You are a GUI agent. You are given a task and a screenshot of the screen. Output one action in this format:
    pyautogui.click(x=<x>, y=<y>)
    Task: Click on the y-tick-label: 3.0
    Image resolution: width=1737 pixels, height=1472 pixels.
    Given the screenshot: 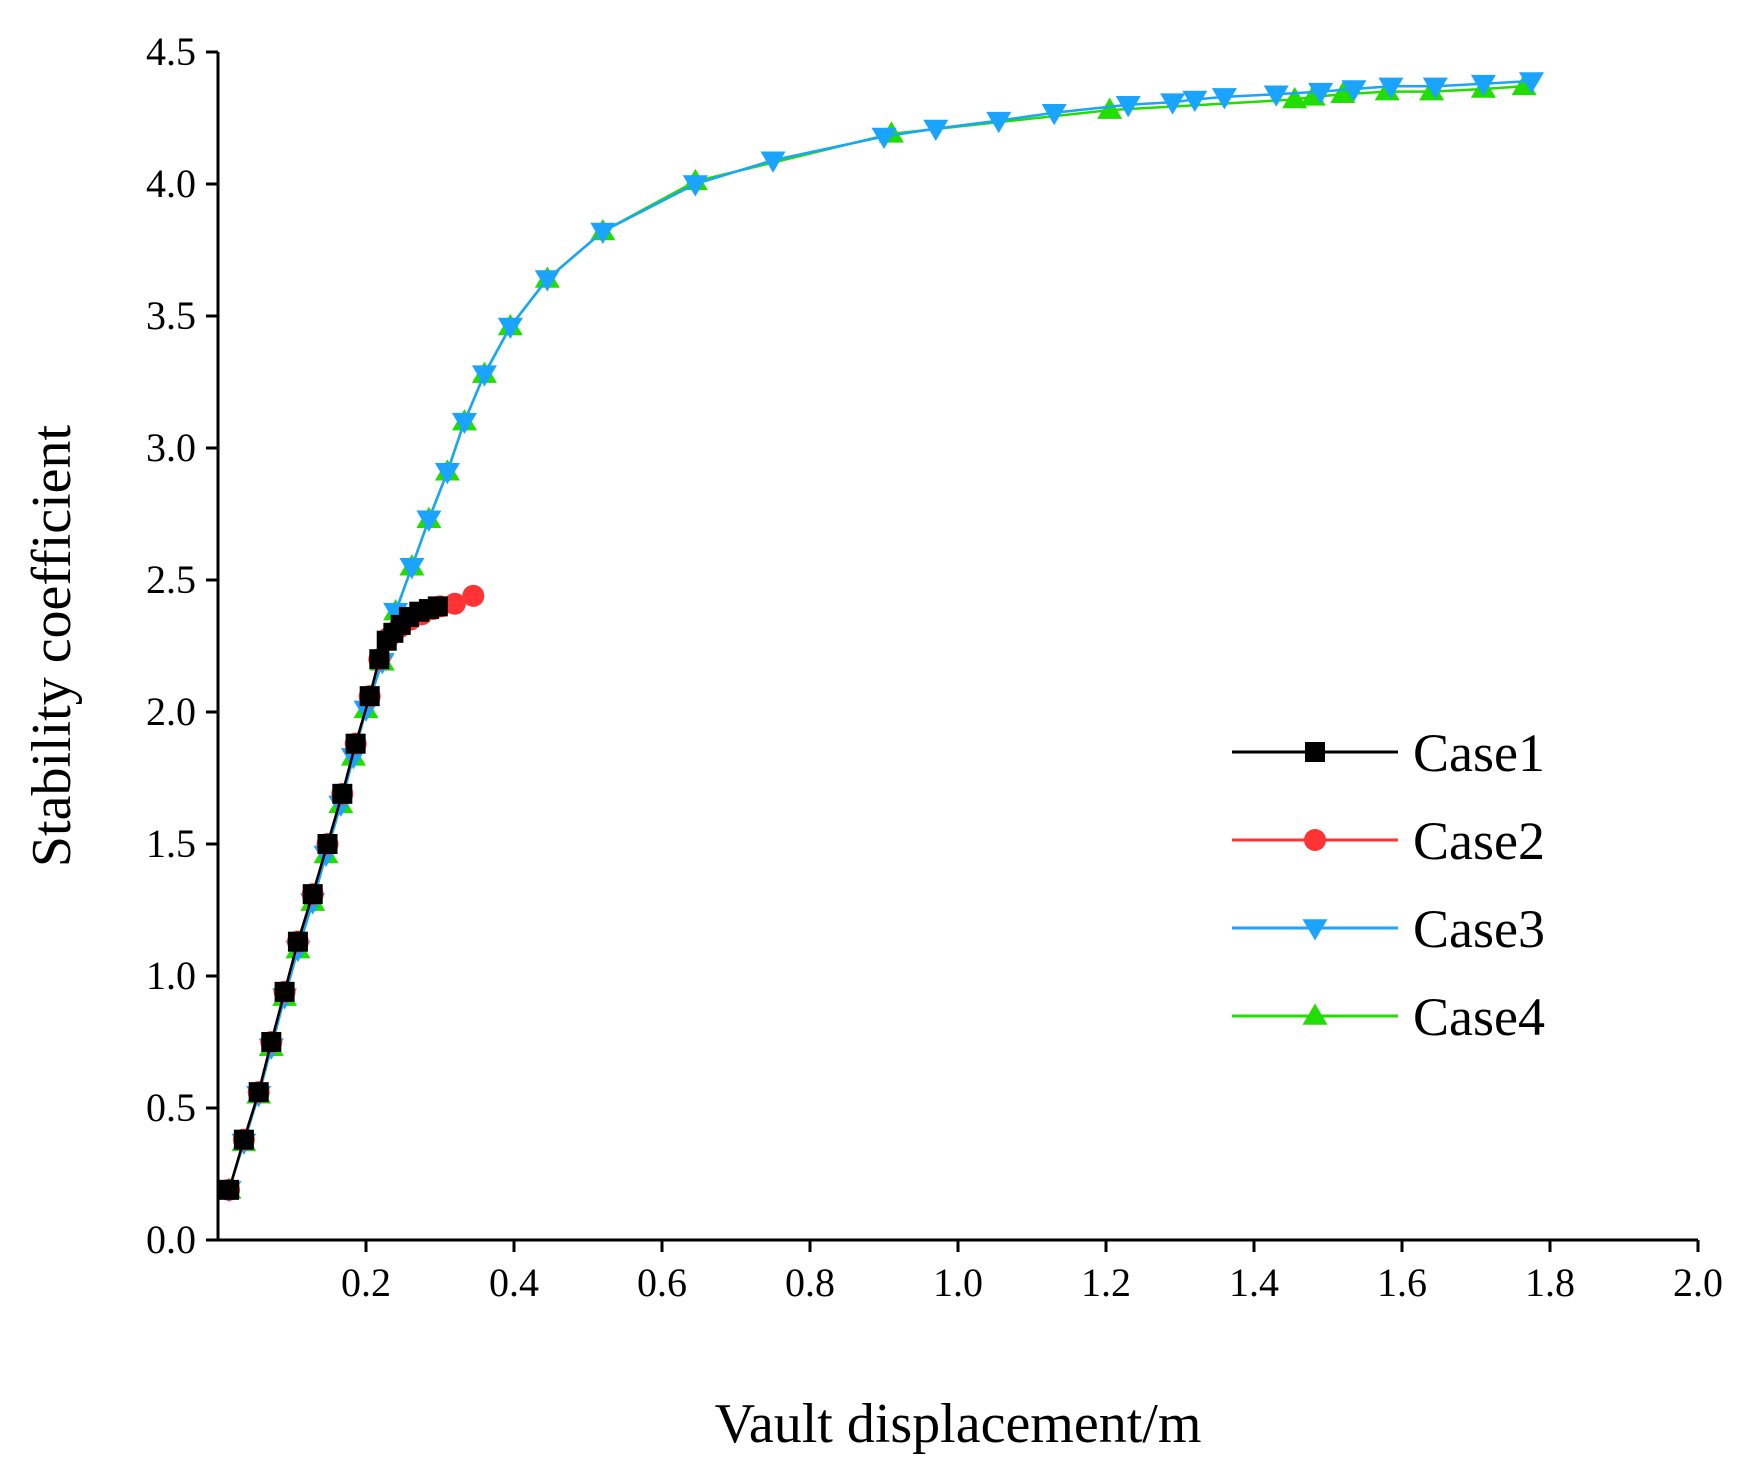 What is the action you would take?
    pyautogui.click(x=171, y=447)
    